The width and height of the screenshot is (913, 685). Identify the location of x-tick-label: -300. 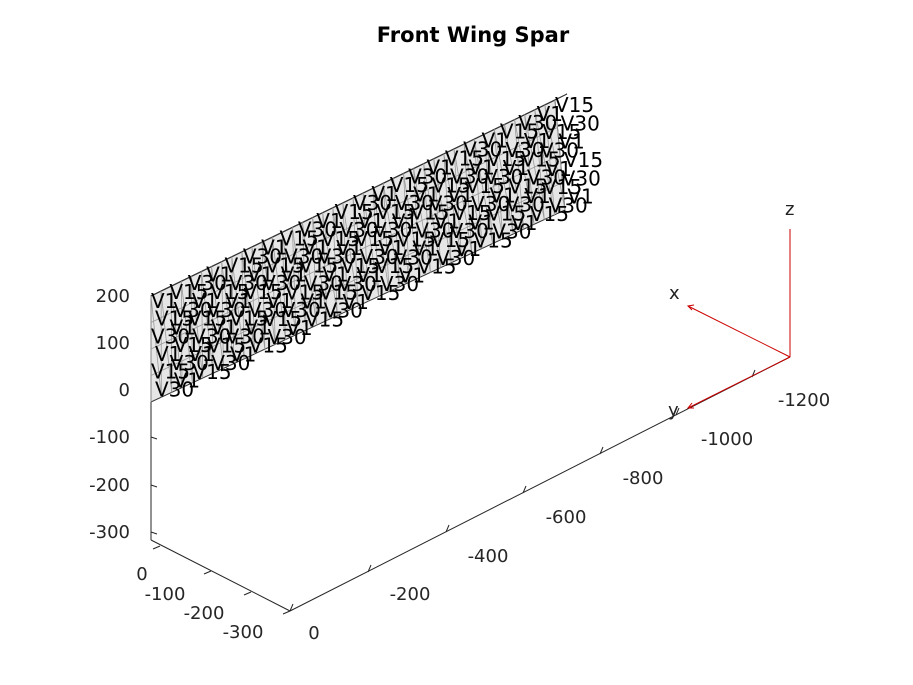
(243, 632).